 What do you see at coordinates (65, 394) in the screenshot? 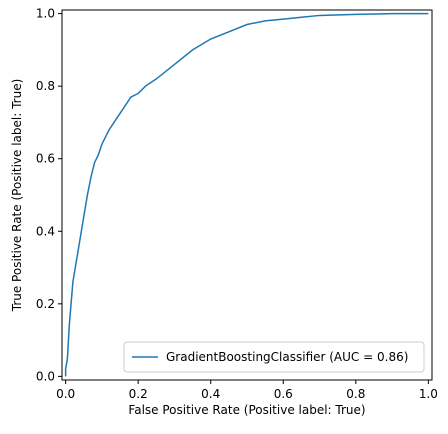
I see `x-tick-label: 0.0` at bounding box center [65, 394].